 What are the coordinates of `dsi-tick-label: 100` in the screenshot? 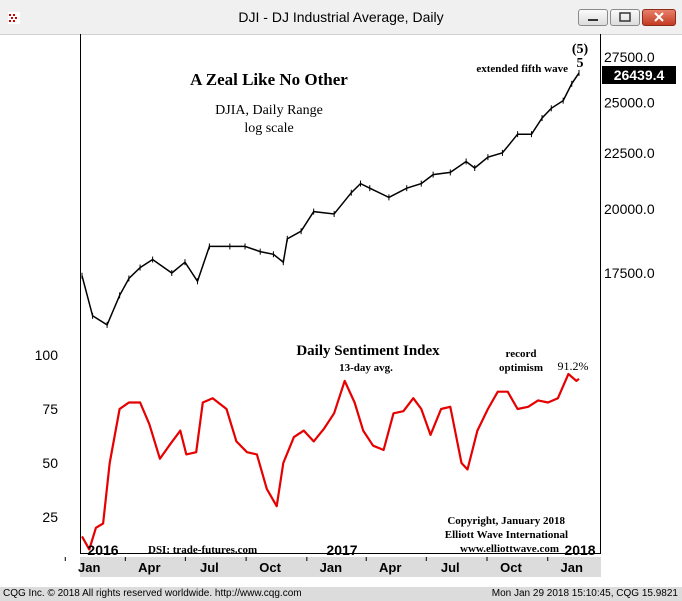 It's located at (47, 355).